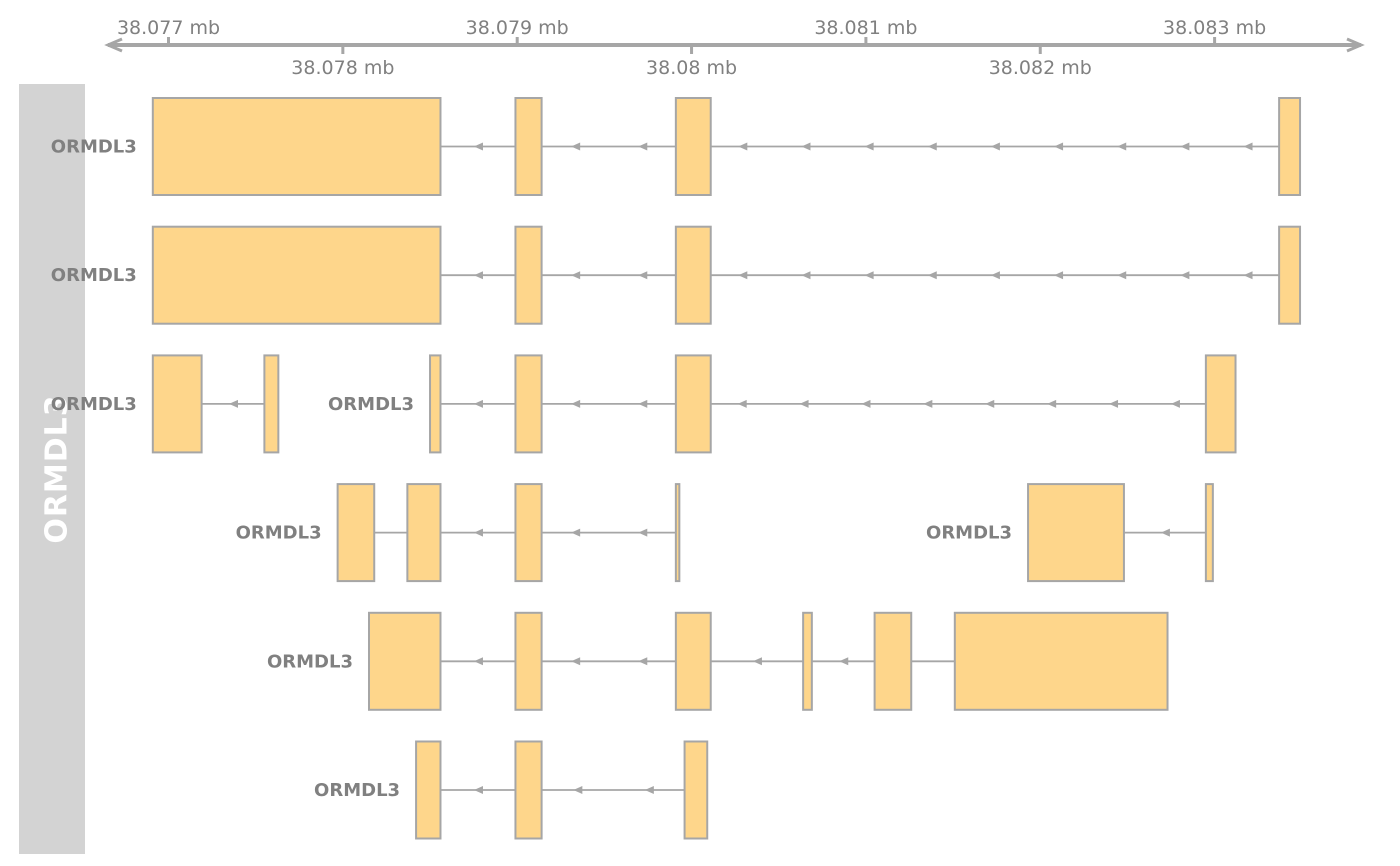  I want to click on axis-arrow-right-icon, so click(1355, 45).